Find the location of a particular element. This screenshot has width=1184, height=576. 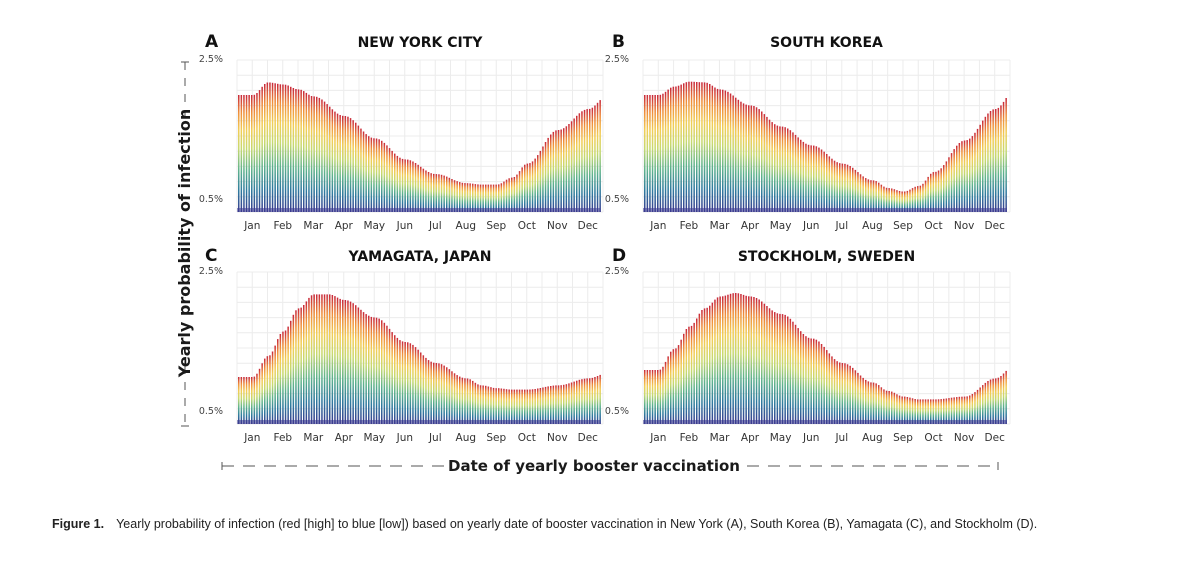

x-tick-label: Dec is located at coordinates (588, 226).